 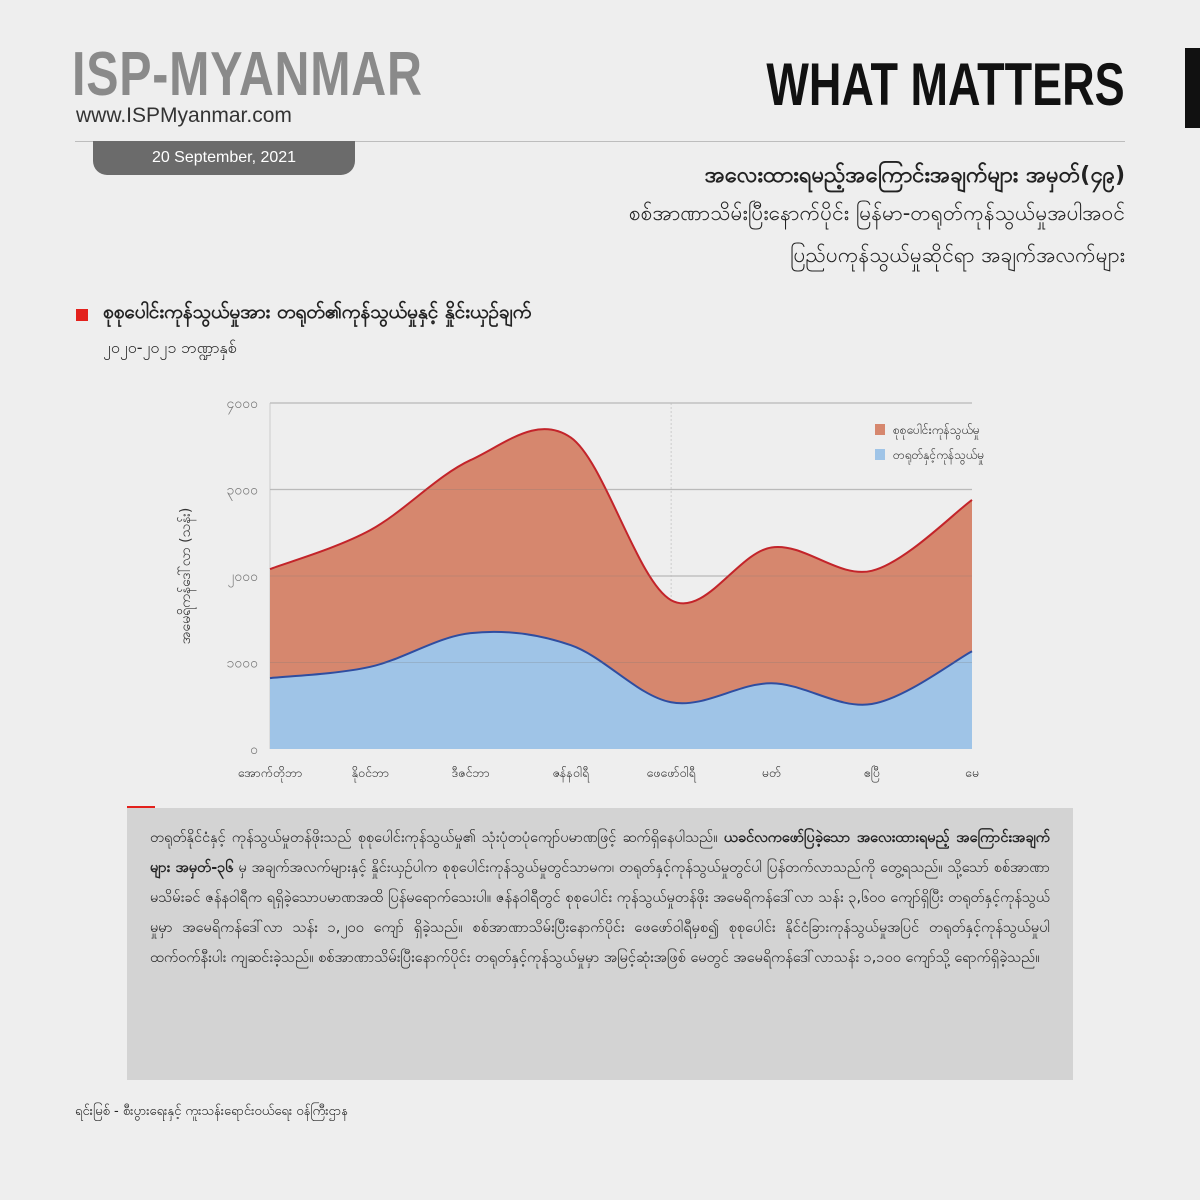 I want to click on x-tick-label: အောက်တိုဘာ, so click(x=270, y=774).